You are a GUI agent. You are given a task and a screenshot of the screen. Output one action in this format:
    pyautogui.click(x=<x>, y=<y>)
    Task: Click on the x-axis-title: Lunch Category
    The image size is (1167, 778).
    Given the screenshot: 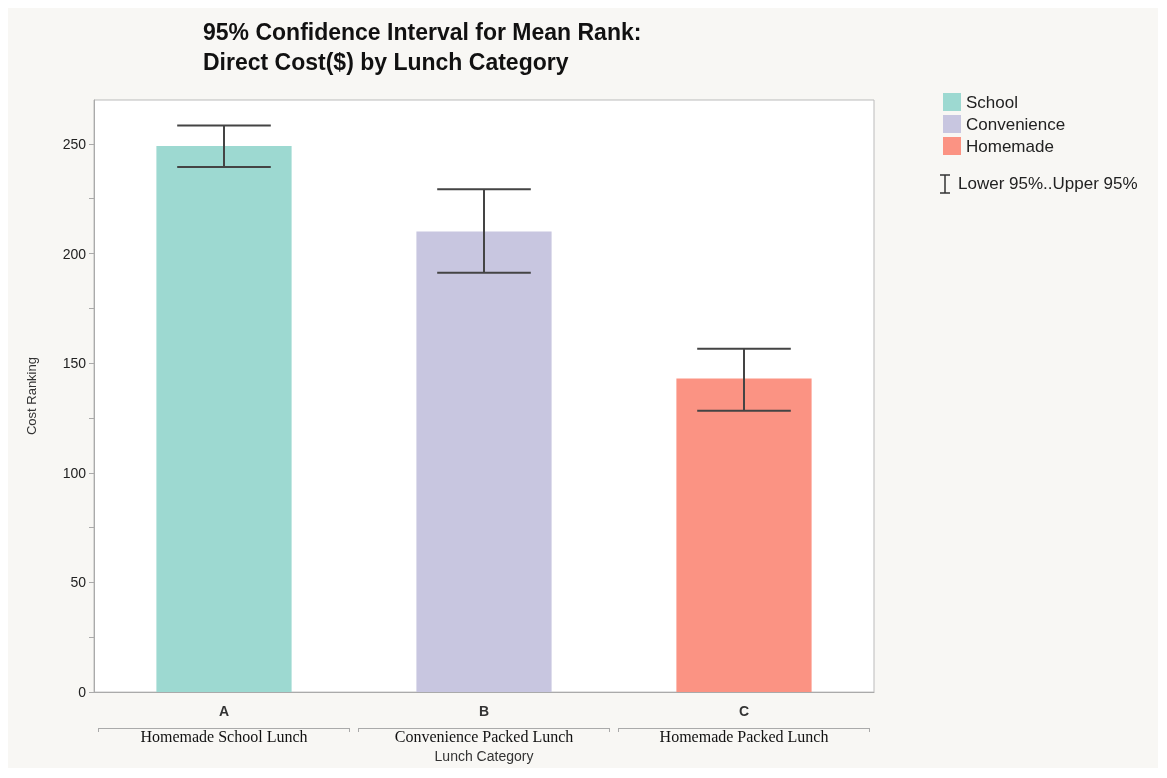 What is the action you would take?
    pyautogui.click(x=484, y=756)
    